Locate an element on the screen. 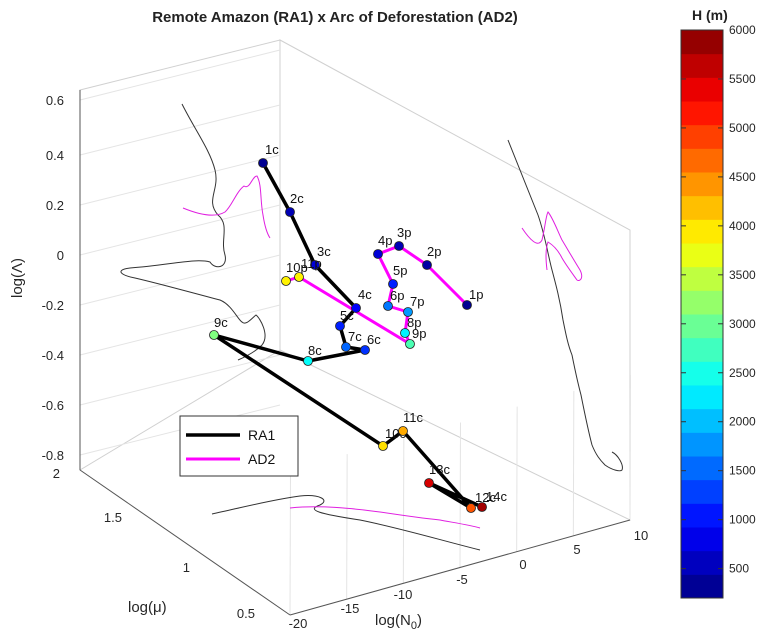 The width and height of the screenshot is (760, 636). z-axis-label: log(Λ) is located at coordinates (17, 278).